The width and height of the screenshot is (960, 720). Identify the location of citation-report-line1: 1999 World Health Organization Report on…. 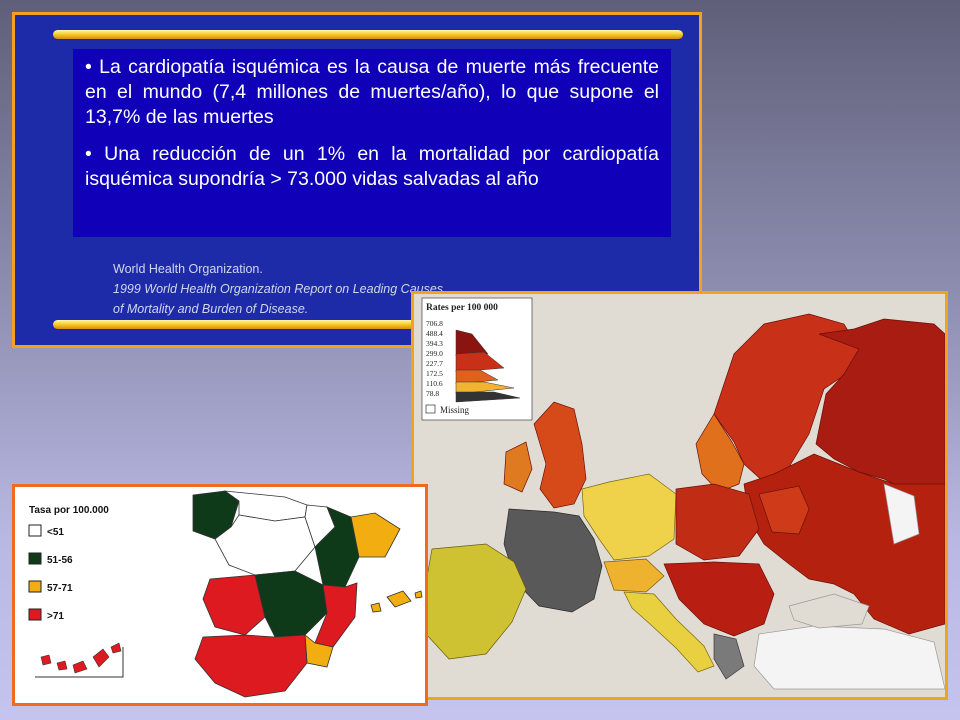
(278, 289).